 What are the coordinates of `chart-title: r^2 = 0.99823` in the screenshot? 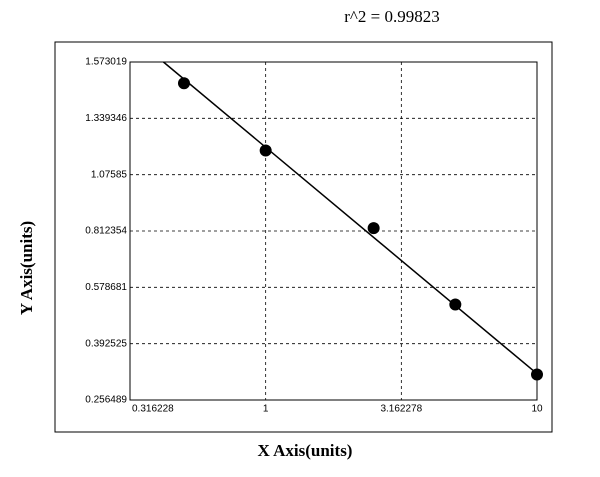 It's located at (391, 16).